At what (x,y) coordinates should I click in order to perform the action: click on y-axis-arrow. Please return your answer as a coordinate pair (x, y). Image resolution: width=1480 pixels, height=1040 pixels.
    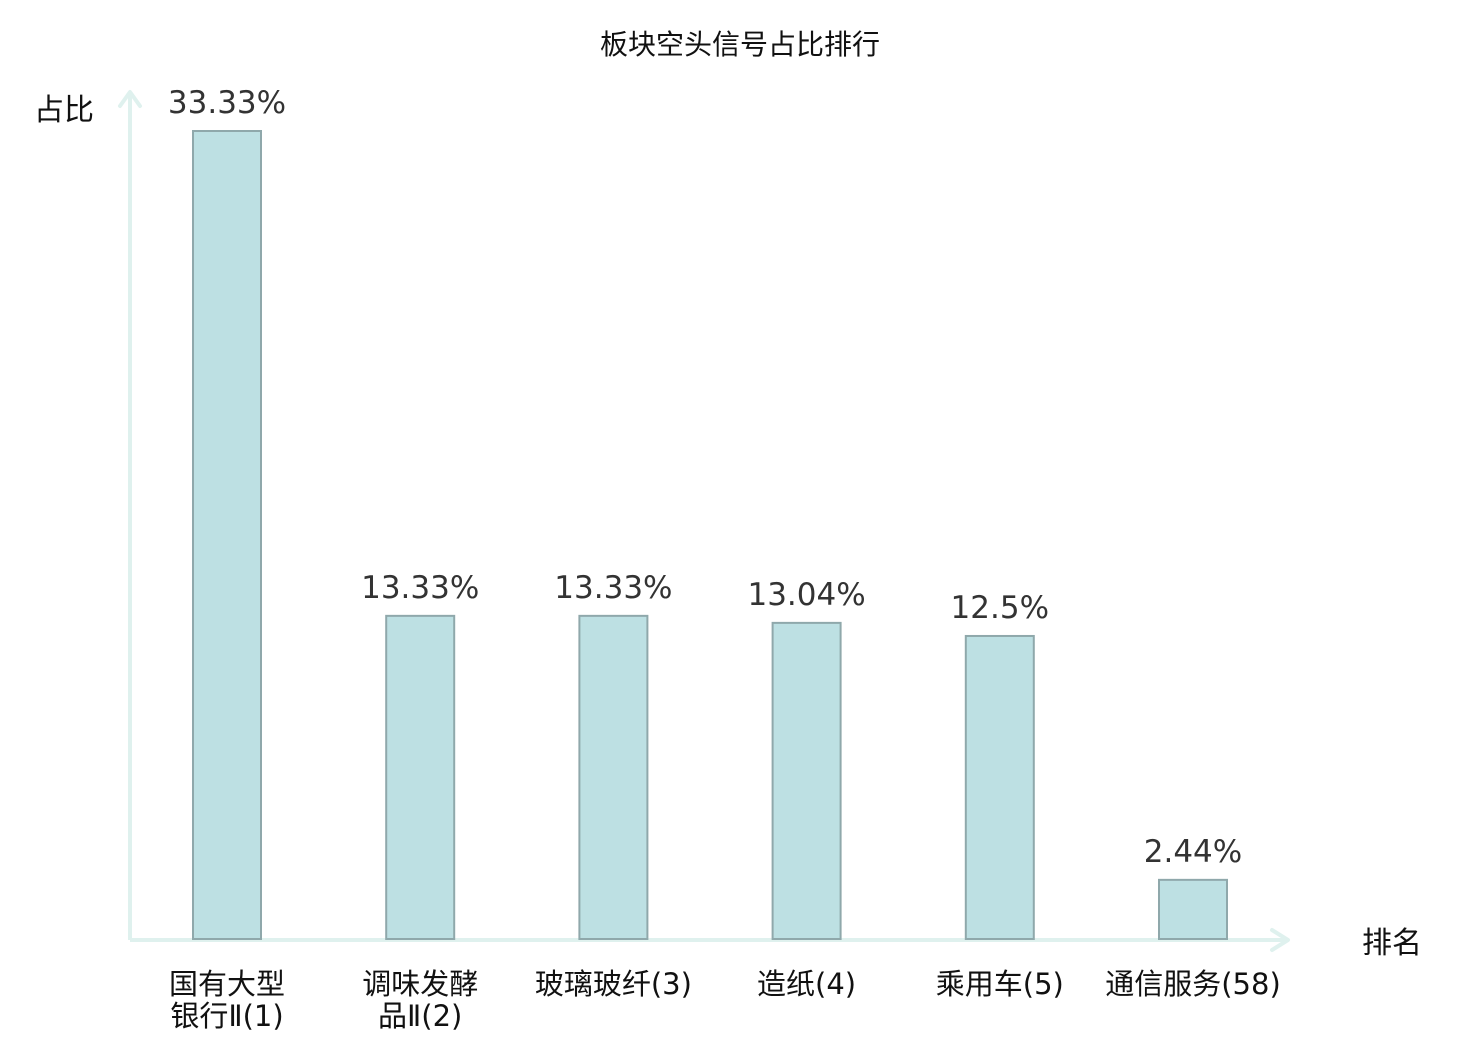
    Looking at the image, I should click on (130, 99).